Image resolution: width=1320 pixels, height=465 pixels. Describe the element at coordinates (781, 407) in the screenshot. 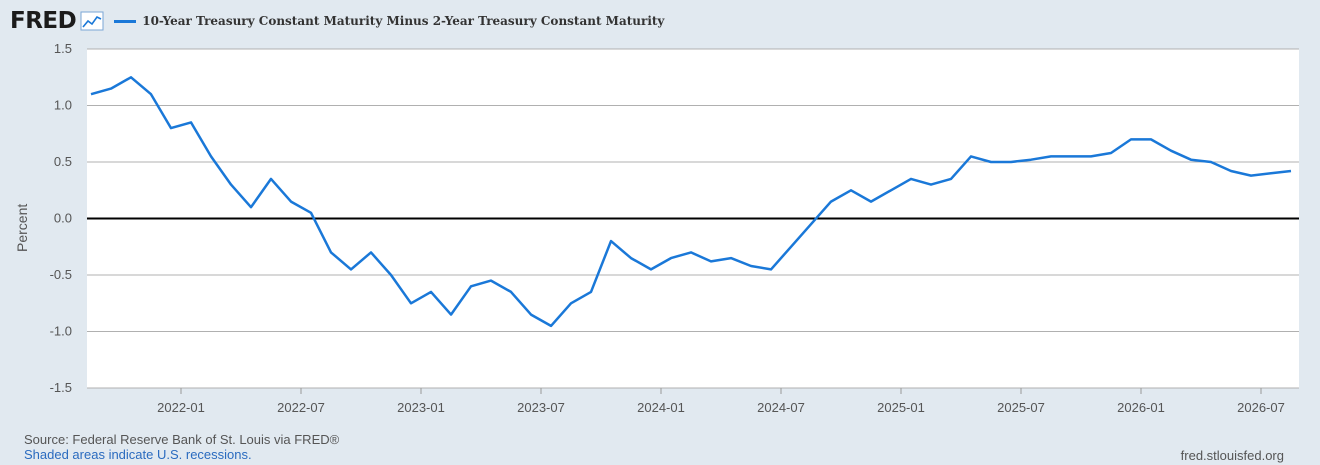

I see `x-tick-label: 2024-07` at that location.